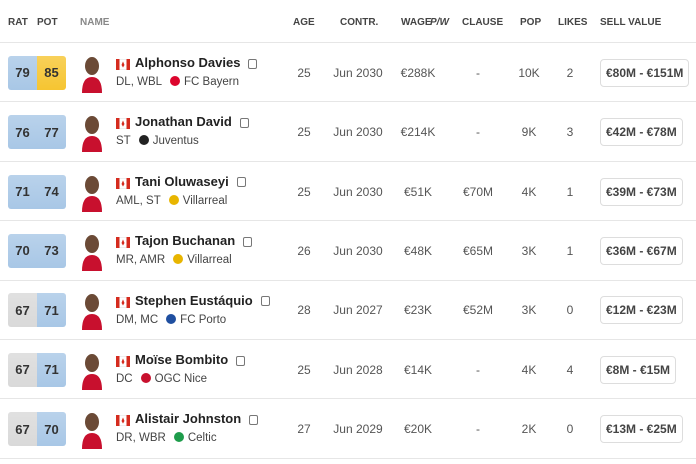  Describe the element at coordinates (358, 429) in the screenshot. I see `contract: Jun 2029` at that location.